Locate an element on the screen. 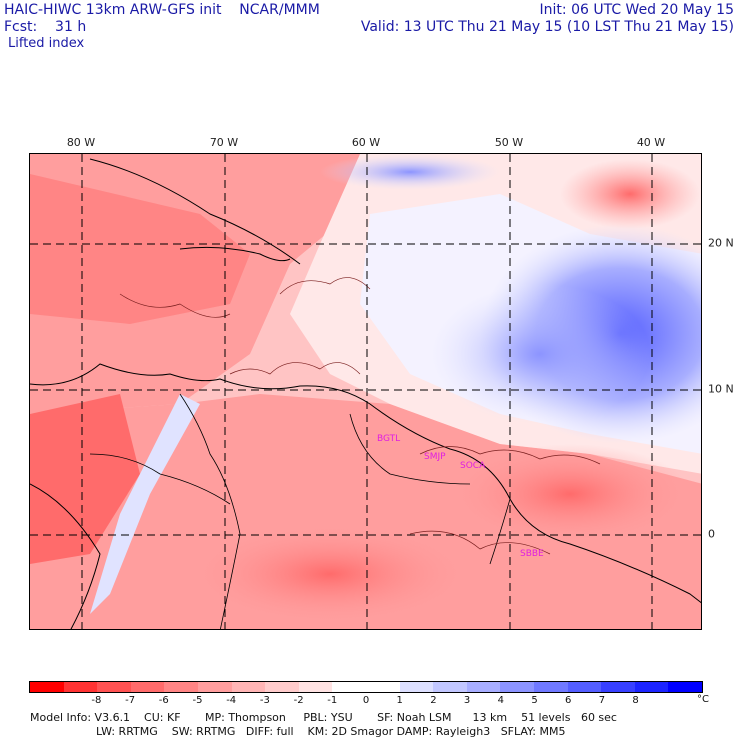 The width and height of the screenshot is (740, 740). forecast-hour: Fcst: 31 h is located at coordinates (45, 27).